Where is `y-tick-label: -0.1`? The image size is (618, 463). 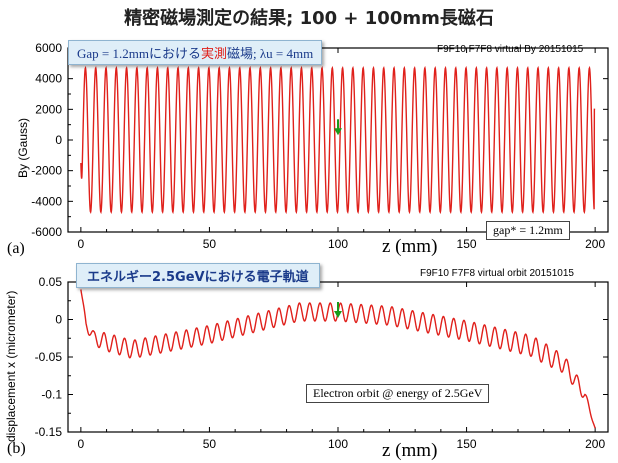 y-tick-label: -0.1 is located at coordinates (51, 395).